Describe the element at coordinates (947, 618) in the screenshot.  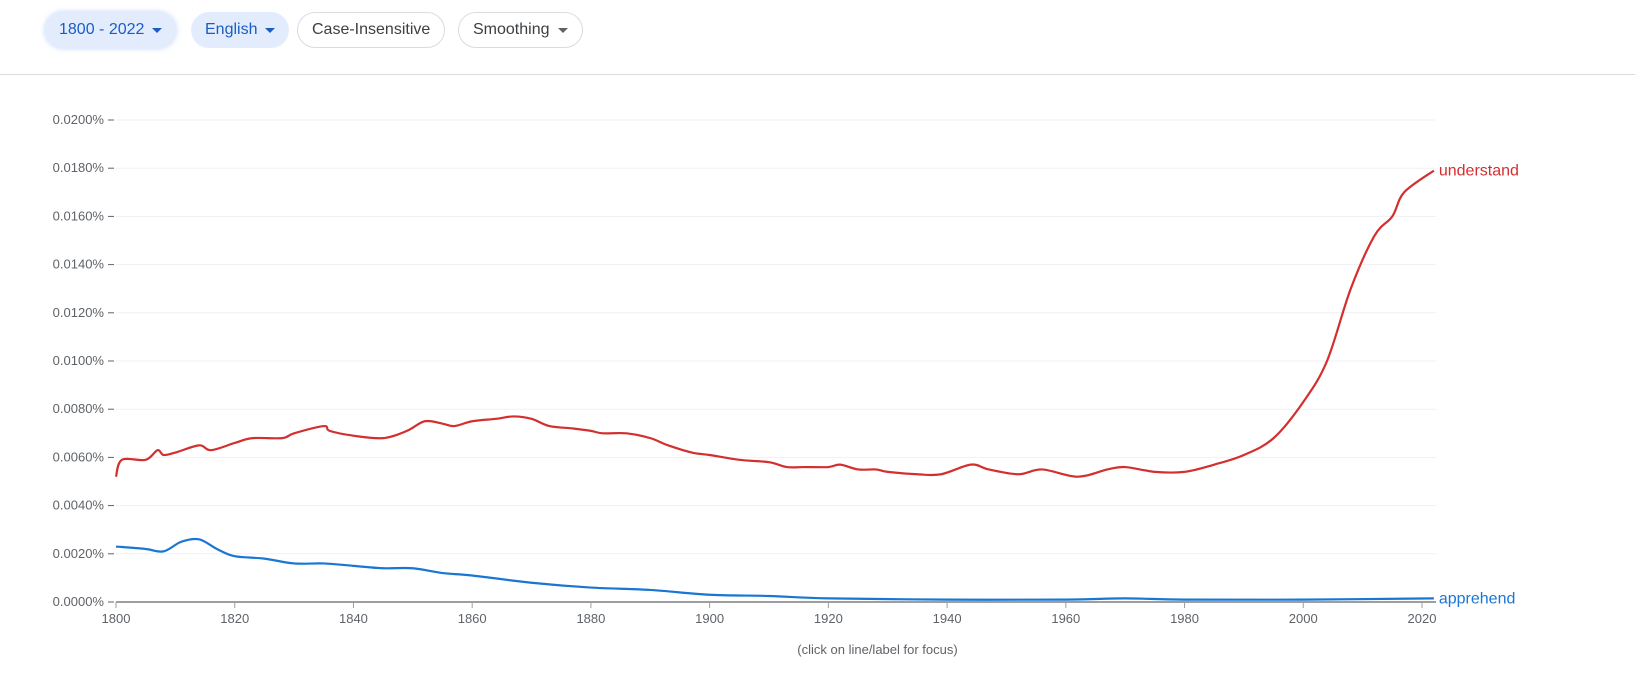
I see `x-tick-label: 1940` at that location.